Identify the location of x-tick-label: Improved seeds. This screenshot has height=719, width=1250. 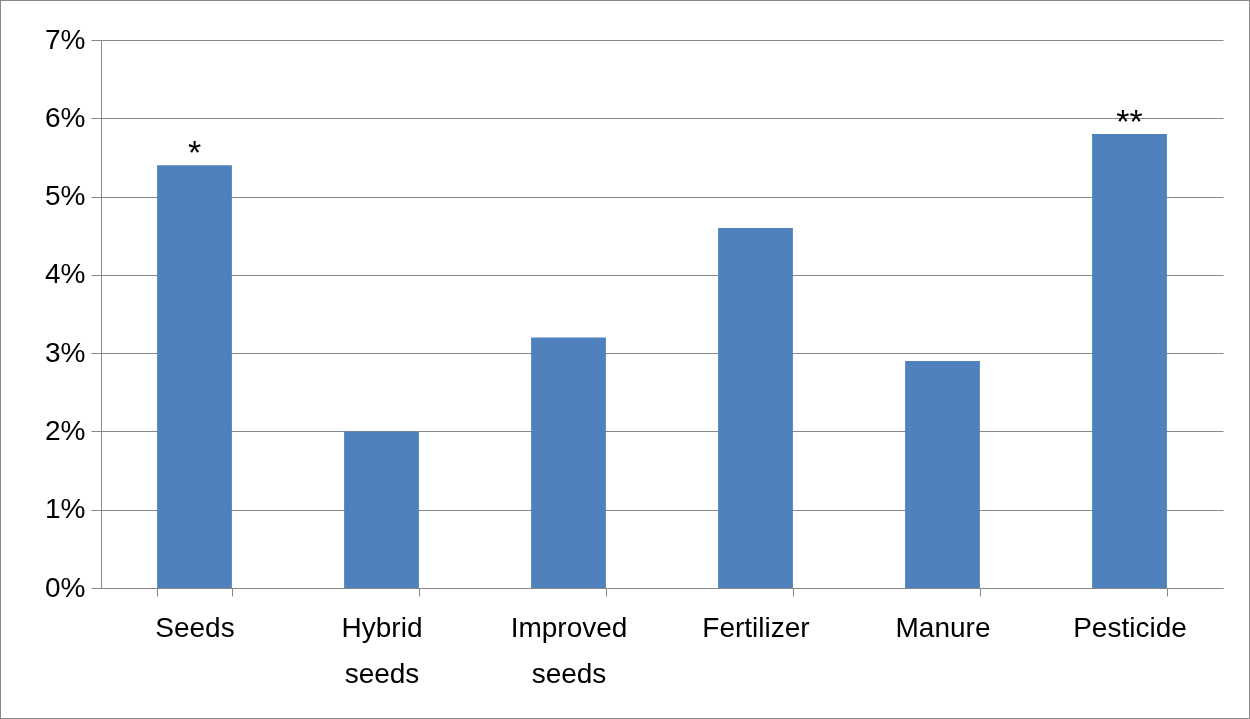
(569, 650).